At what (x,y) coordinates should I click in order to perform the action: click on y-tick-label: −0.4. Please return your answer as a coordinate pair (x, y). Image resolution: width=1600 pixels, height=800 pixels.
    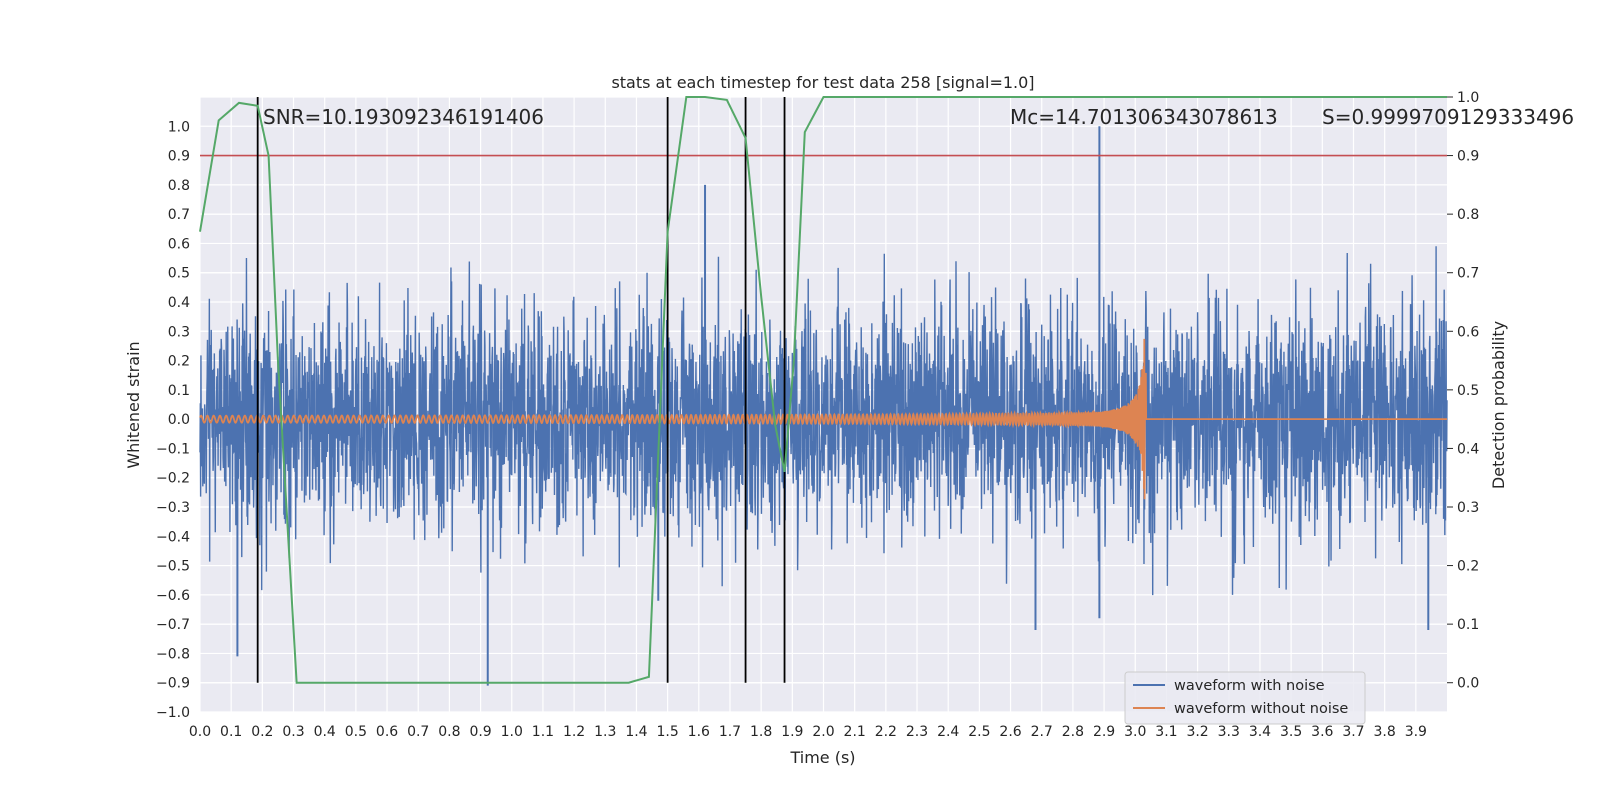
    Looking at the image, I should click on (173, 537).